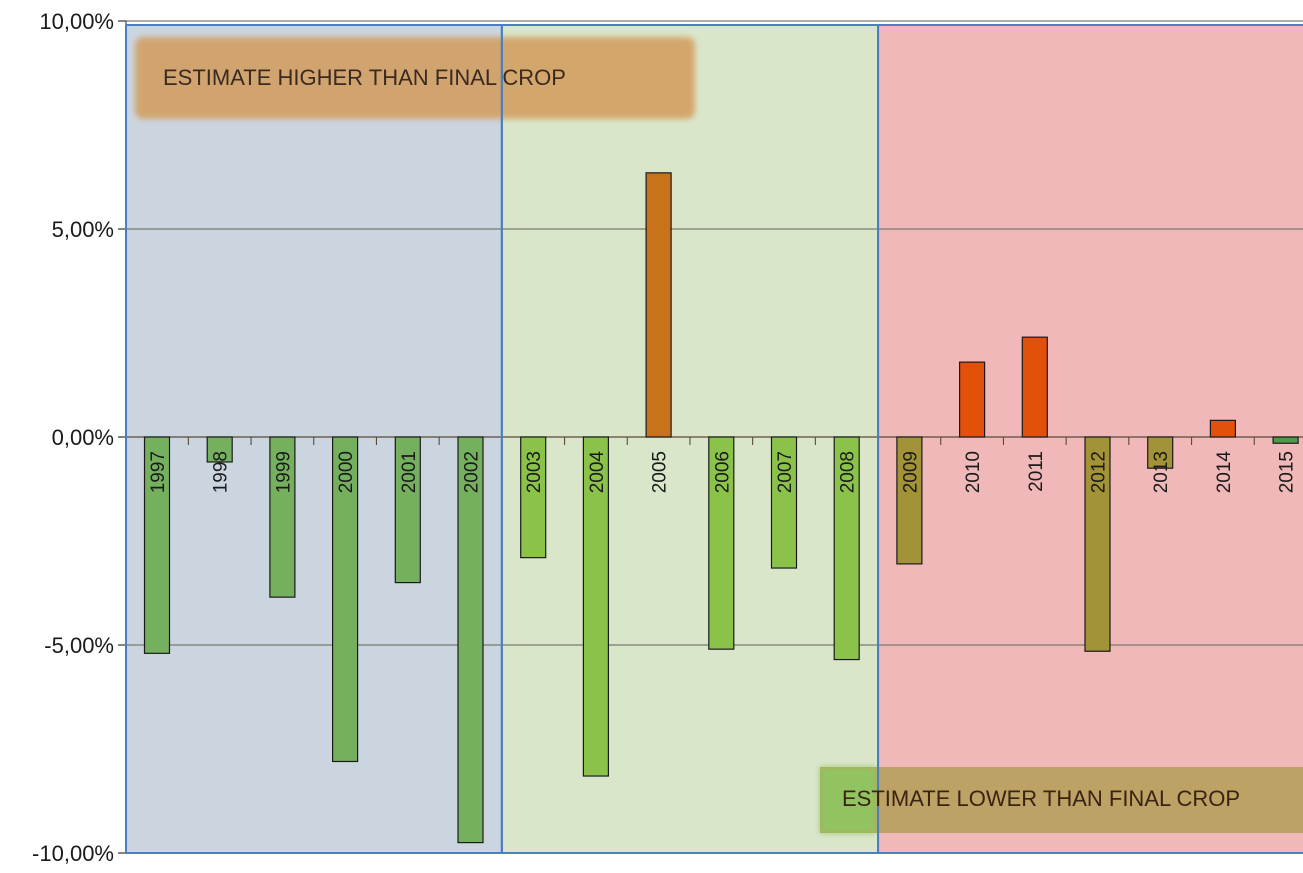 This screenshot has height=873, width=1303. I want to click on x-tick-label-1998: 1998, so click(221, 472).